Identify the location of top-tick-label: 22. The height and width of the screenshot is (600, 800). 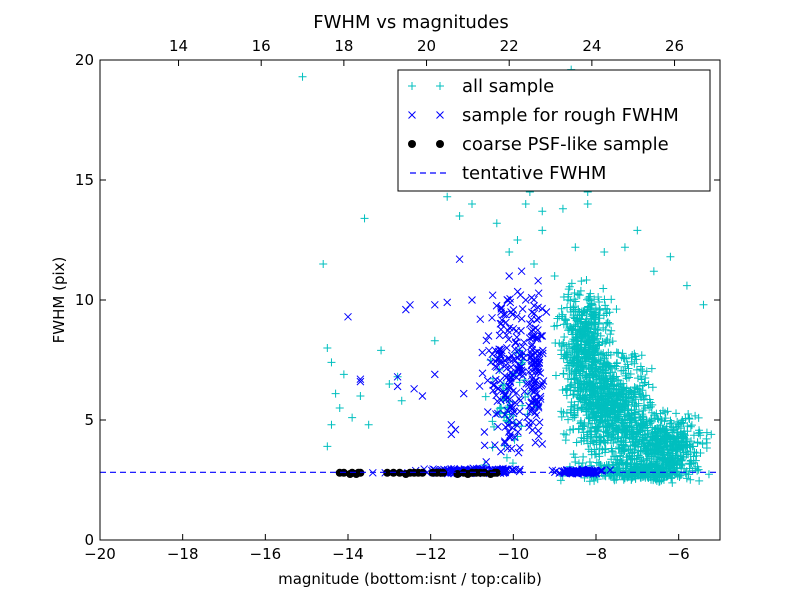
(509, 46).